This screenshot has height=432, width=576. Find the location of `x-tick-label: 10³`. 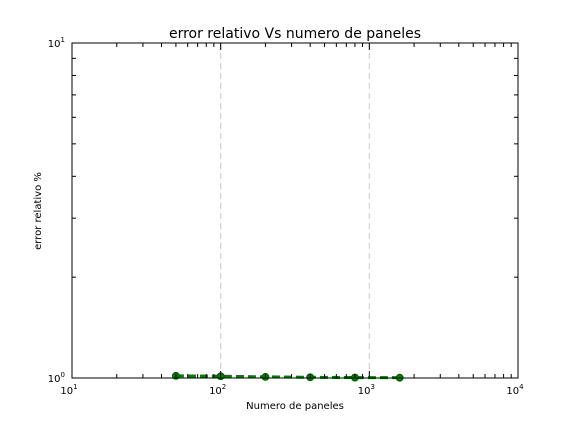

x-tick-label: 10³ is located at coordinates (366, 390).